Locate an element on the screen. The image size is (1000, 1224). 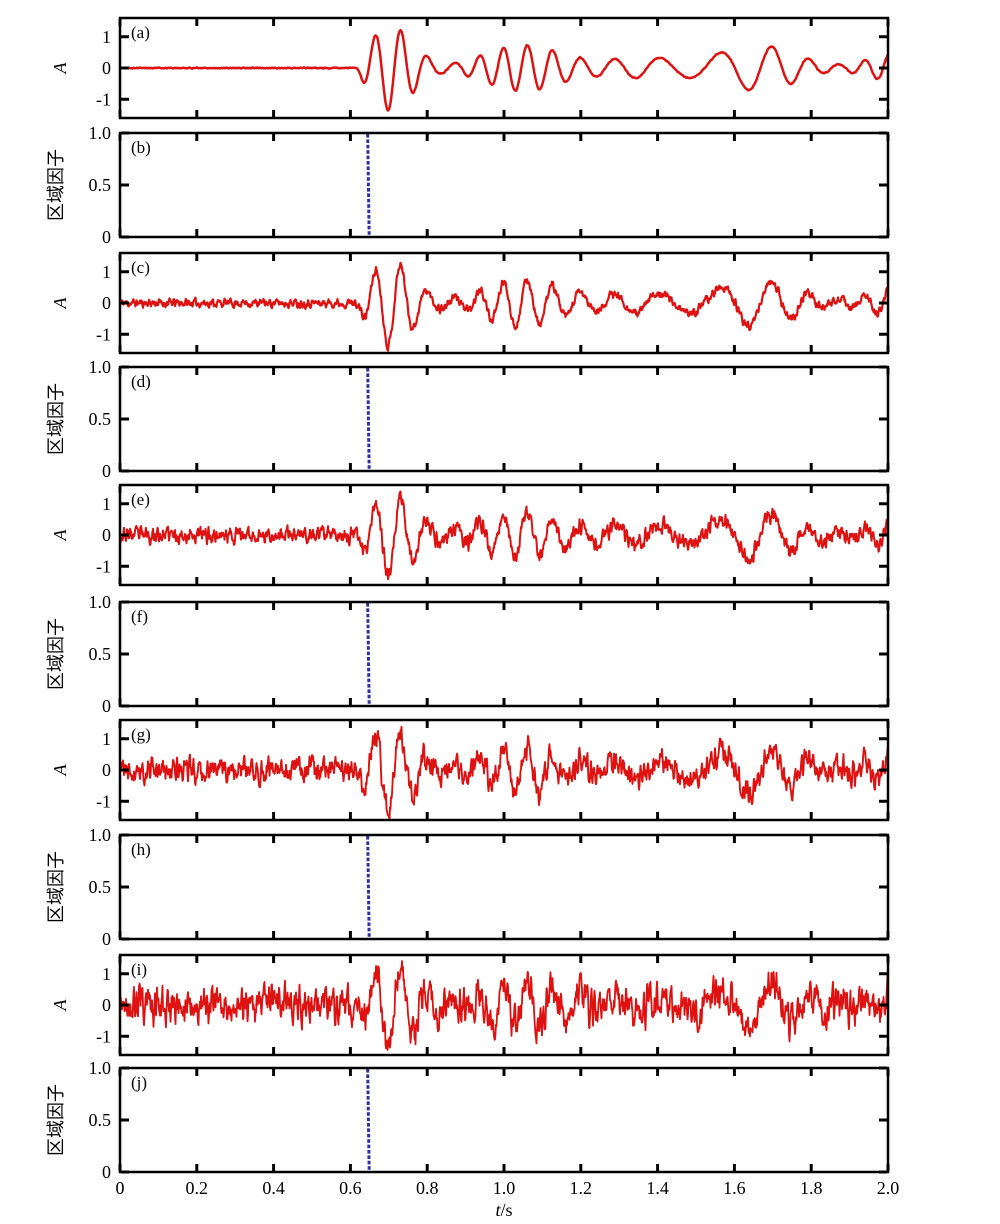
panel-c: 1 0 -1 (c) A is located at coordinates (470, 303).